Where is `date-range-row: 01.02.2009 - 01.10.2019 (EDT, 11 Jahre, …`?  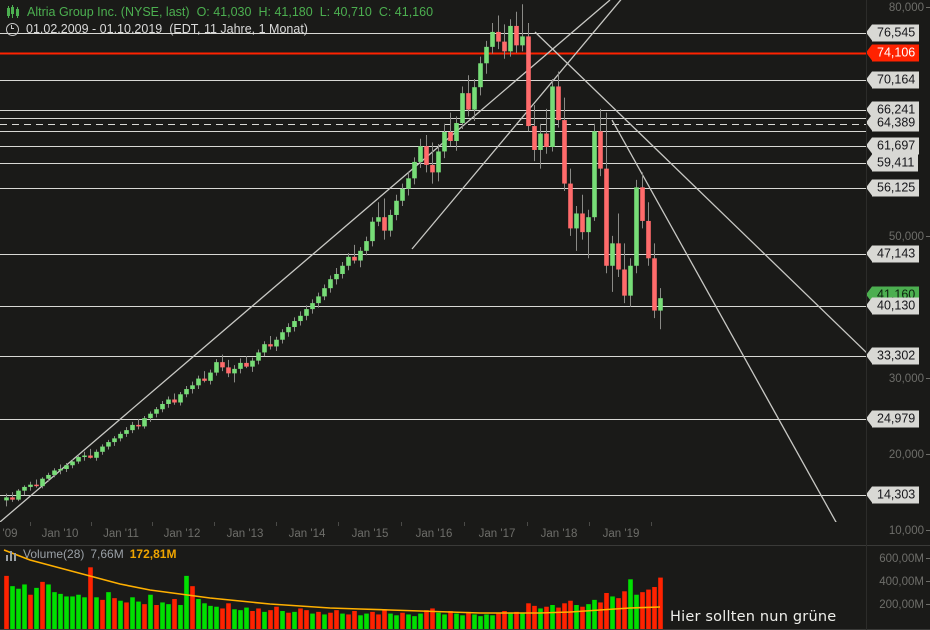 date-range-row: 01.02.2009 - 01.10.2019 (EDT, 11 Jahre, … is located at coordinates (223, 29).